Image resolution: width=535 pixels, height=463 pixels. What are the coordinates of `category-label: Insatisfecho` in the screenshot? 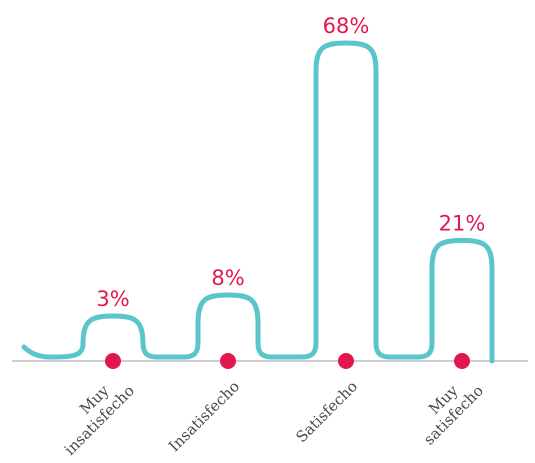 It's located at (204, 416).